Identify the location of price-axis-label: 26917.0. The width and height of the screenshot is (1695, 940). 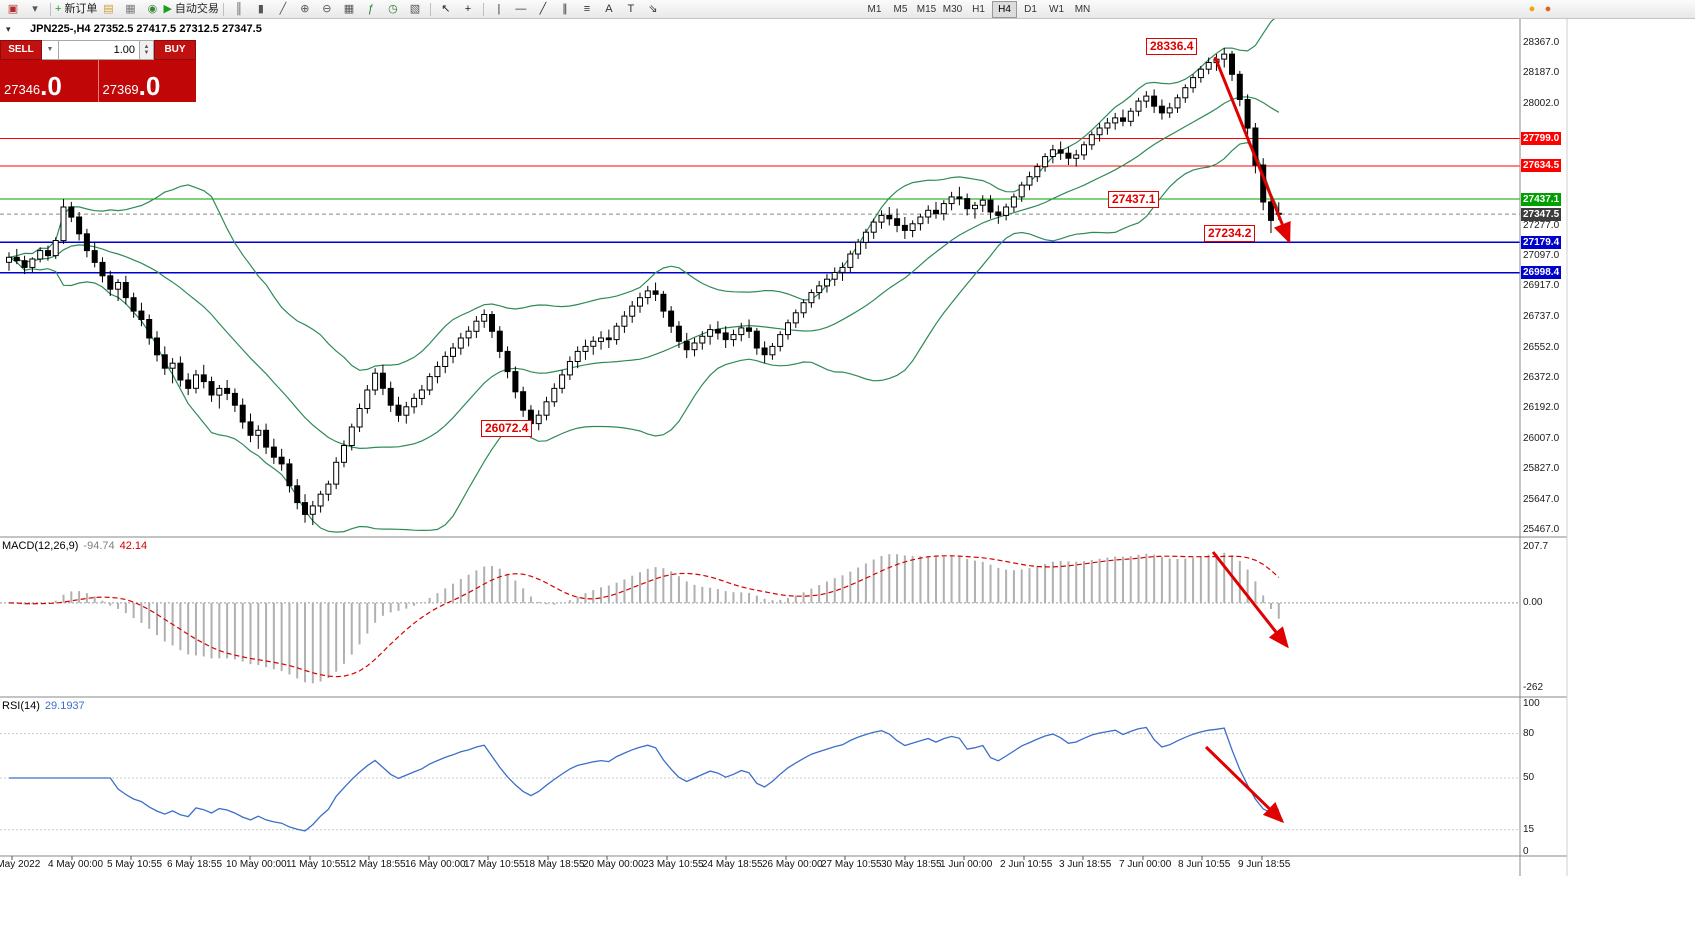
(1541, 286).